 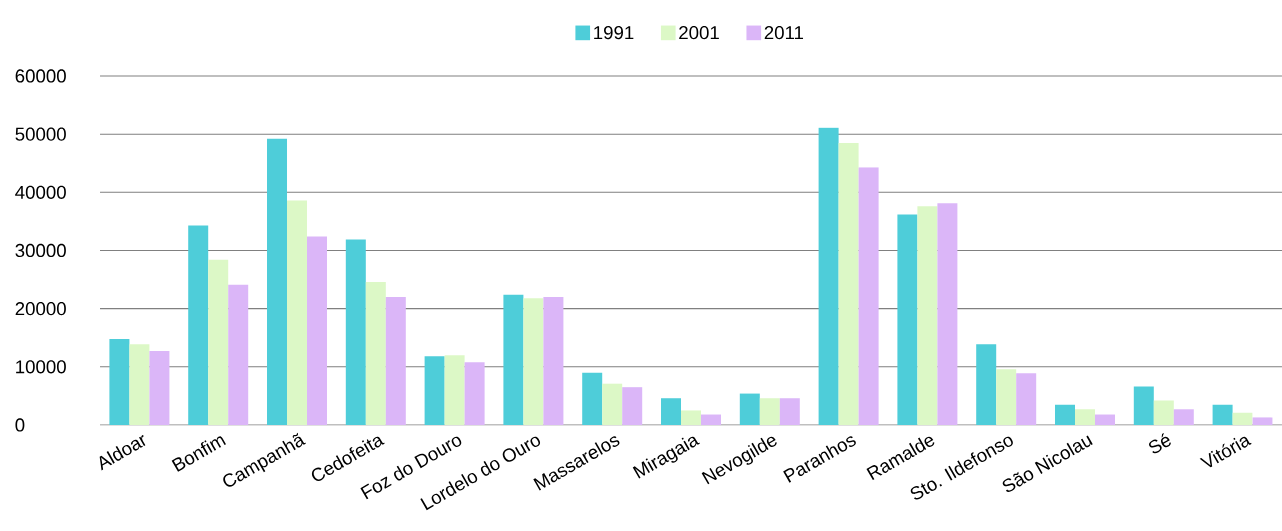 What do you see at coordinates (40, 134) in the screenshot?
I see `y-tick-label: 50000` at bounding box center [40, 134].